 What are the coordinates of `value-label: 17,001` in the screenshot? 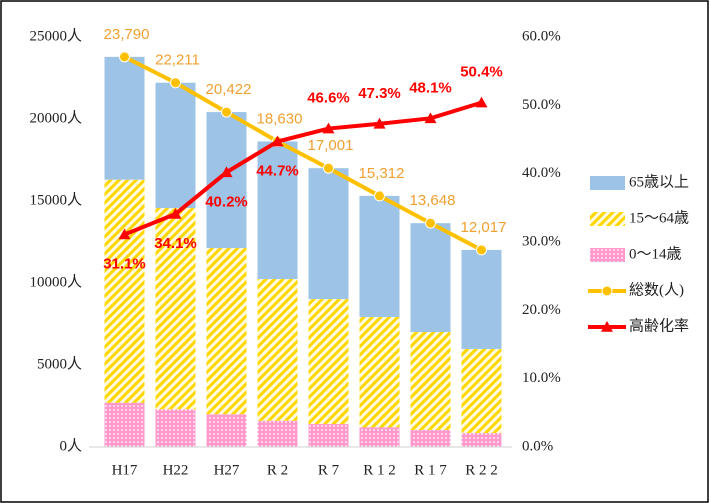 It's located at (331, 145).